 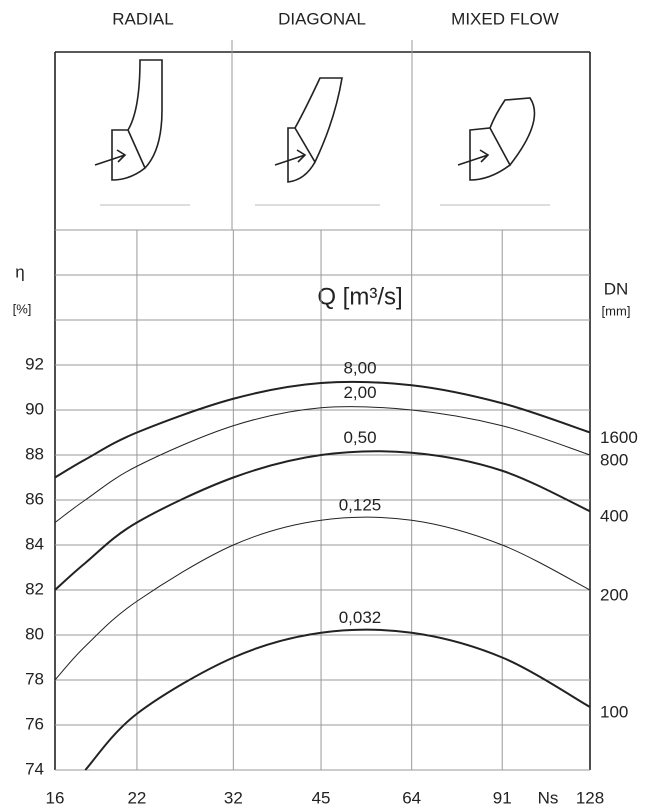 I want to click on header: MIXED FLOW, so click(x=505, y=18).